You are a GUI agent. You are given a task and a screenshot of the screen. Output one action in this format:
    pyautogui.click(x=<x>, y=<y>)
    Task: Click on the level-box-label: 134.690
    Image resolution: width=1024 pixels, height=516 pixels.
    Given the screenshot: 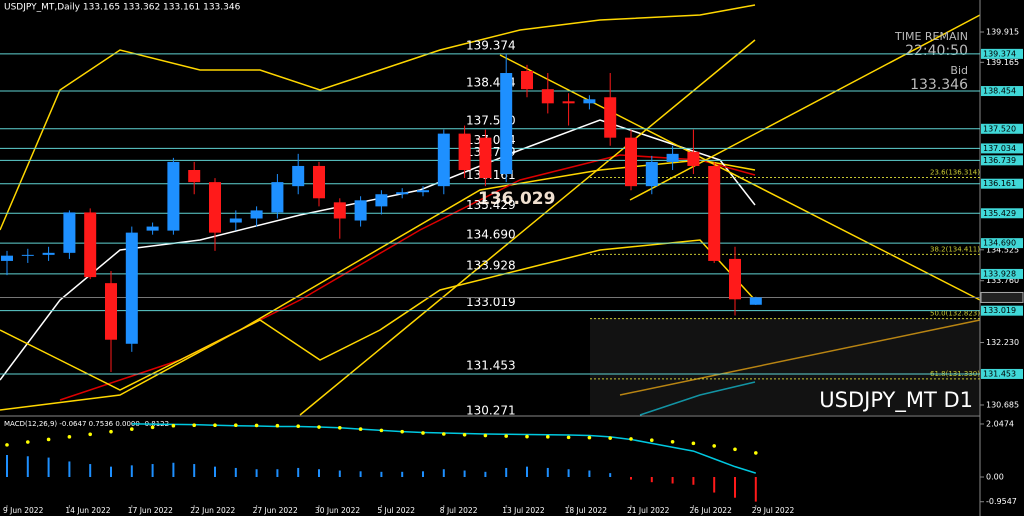 What is the action you would take?
    pyautogui.click(x=999, y=243)
    